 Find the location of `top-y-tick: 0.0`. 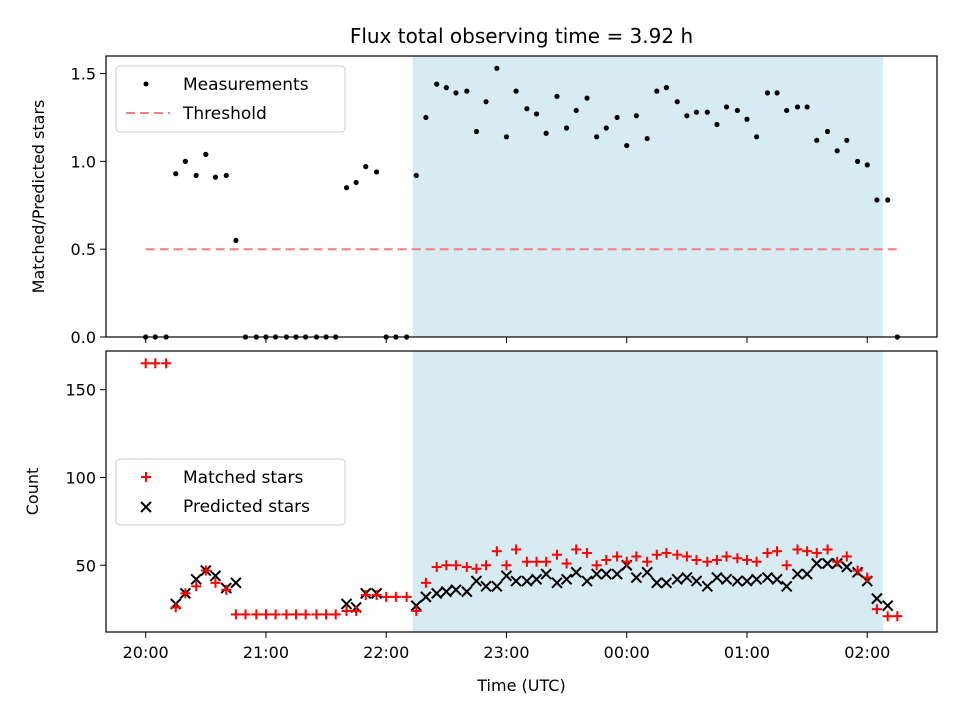

top-y-tick: 0.0 is located at coordinates (88, 337).